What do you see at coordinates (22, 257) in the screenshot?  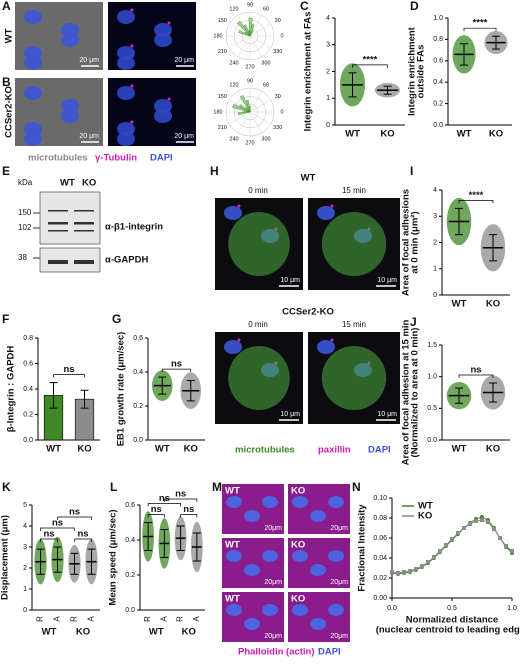 I see `marker-label: 38` at bounding box center [22, 257].